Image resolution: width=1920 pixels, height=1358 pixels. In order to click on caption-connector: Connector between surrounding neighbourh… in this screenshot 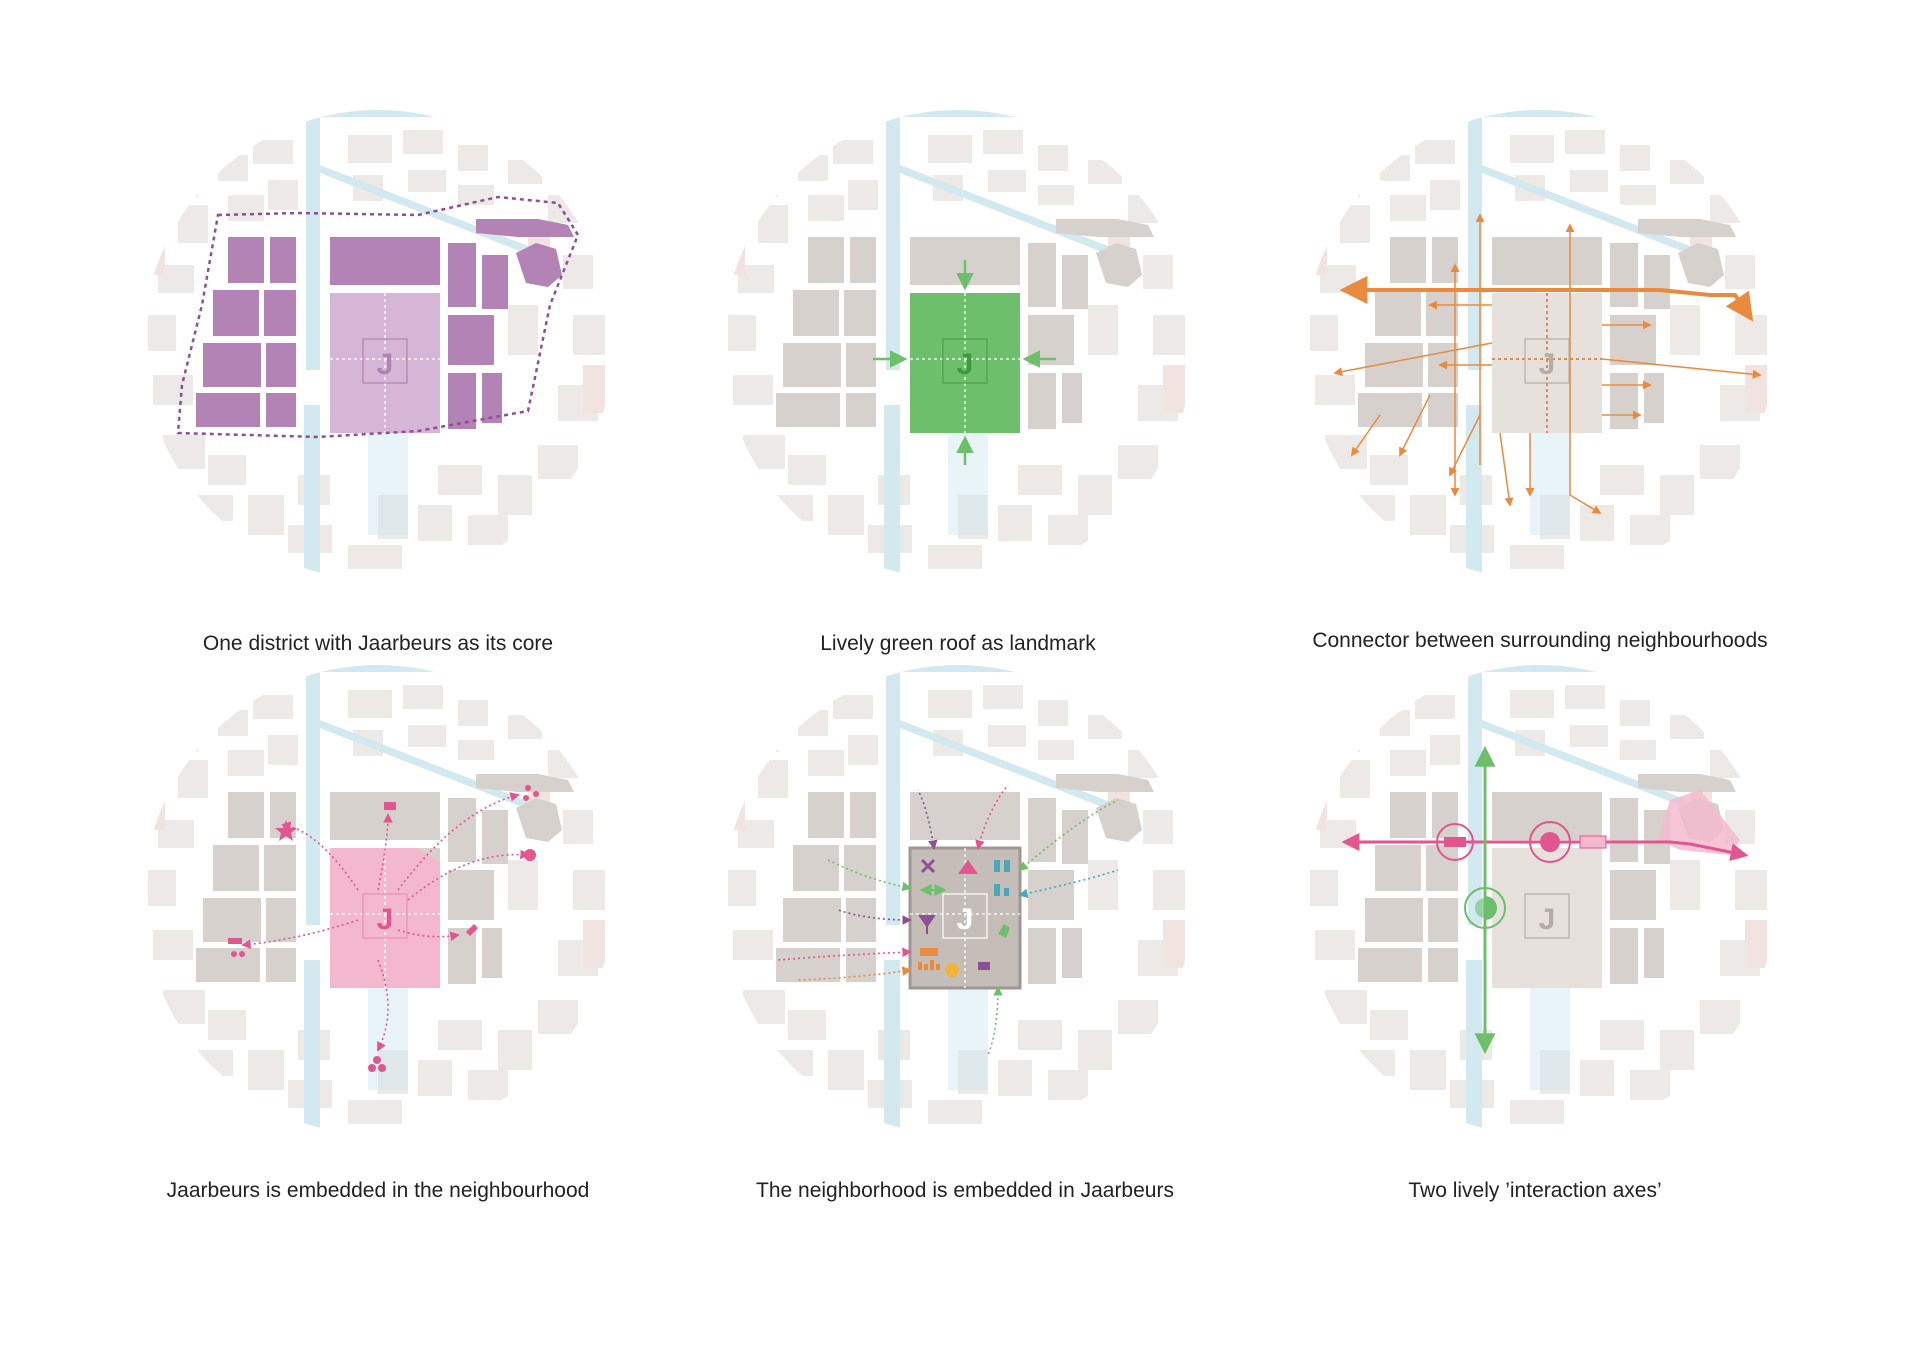, I will do `click(1539, 640)`.